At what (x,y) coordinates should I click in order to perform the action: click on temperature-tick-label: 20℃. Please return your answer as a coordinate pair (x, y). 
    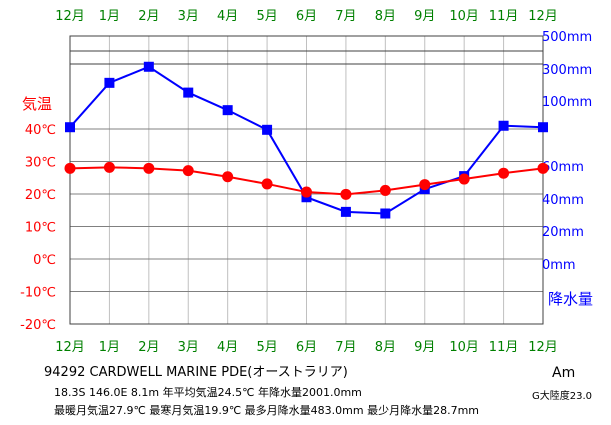
    Looking at the image, I should click on (40, 195).